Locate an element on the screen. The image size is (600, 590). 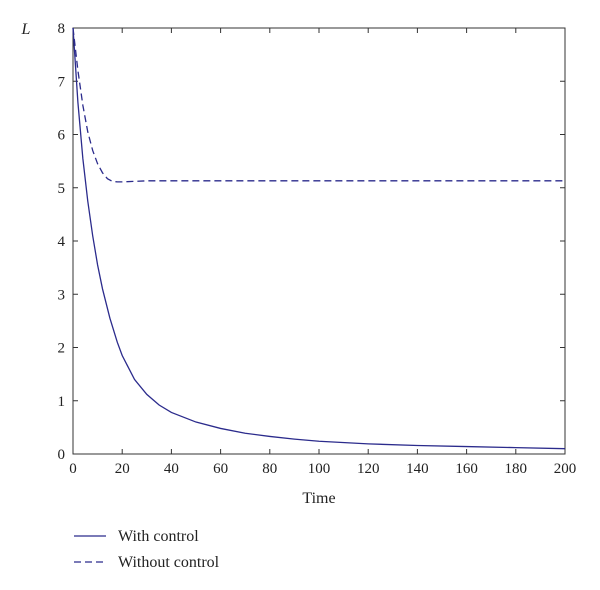
y-tick-label: 0 is located at coordinates (62, 455).